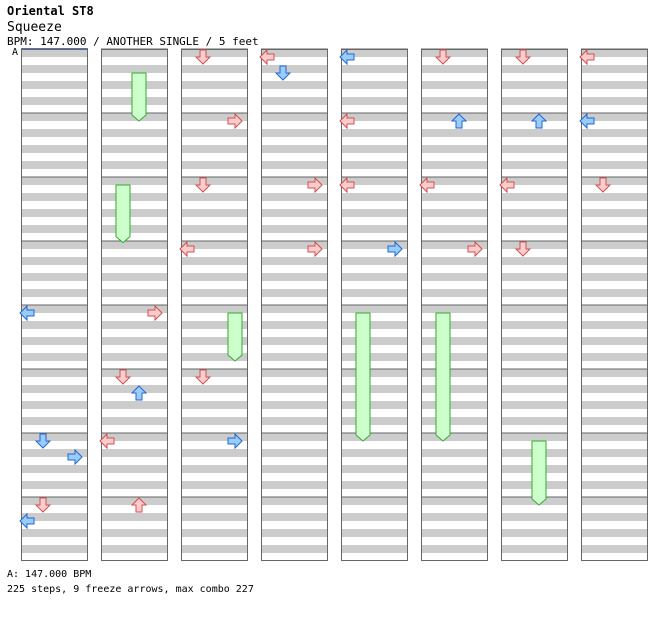 Image resolution: width=672 pixels, height=620 pixels. Describe the element at coordinates (15, 52) in the screenshot. I see `bpm-marker: A` at that location.